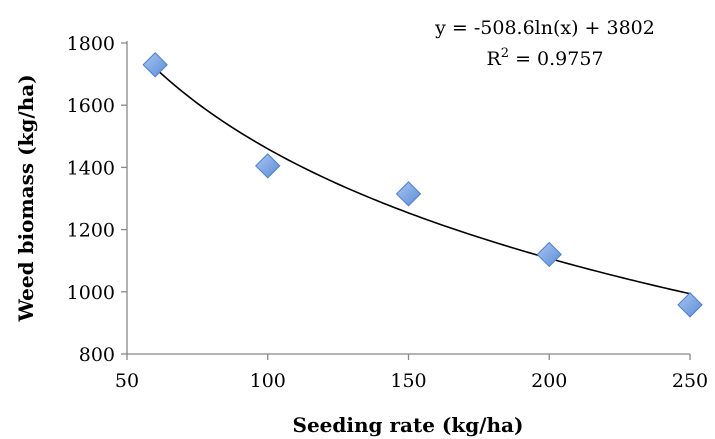 Image resolution: width=715 pixels, height=439 pixels. Describe the element at coordinates (408, 381) in the screenshot. I see `x-tick-label: 150` at that location.